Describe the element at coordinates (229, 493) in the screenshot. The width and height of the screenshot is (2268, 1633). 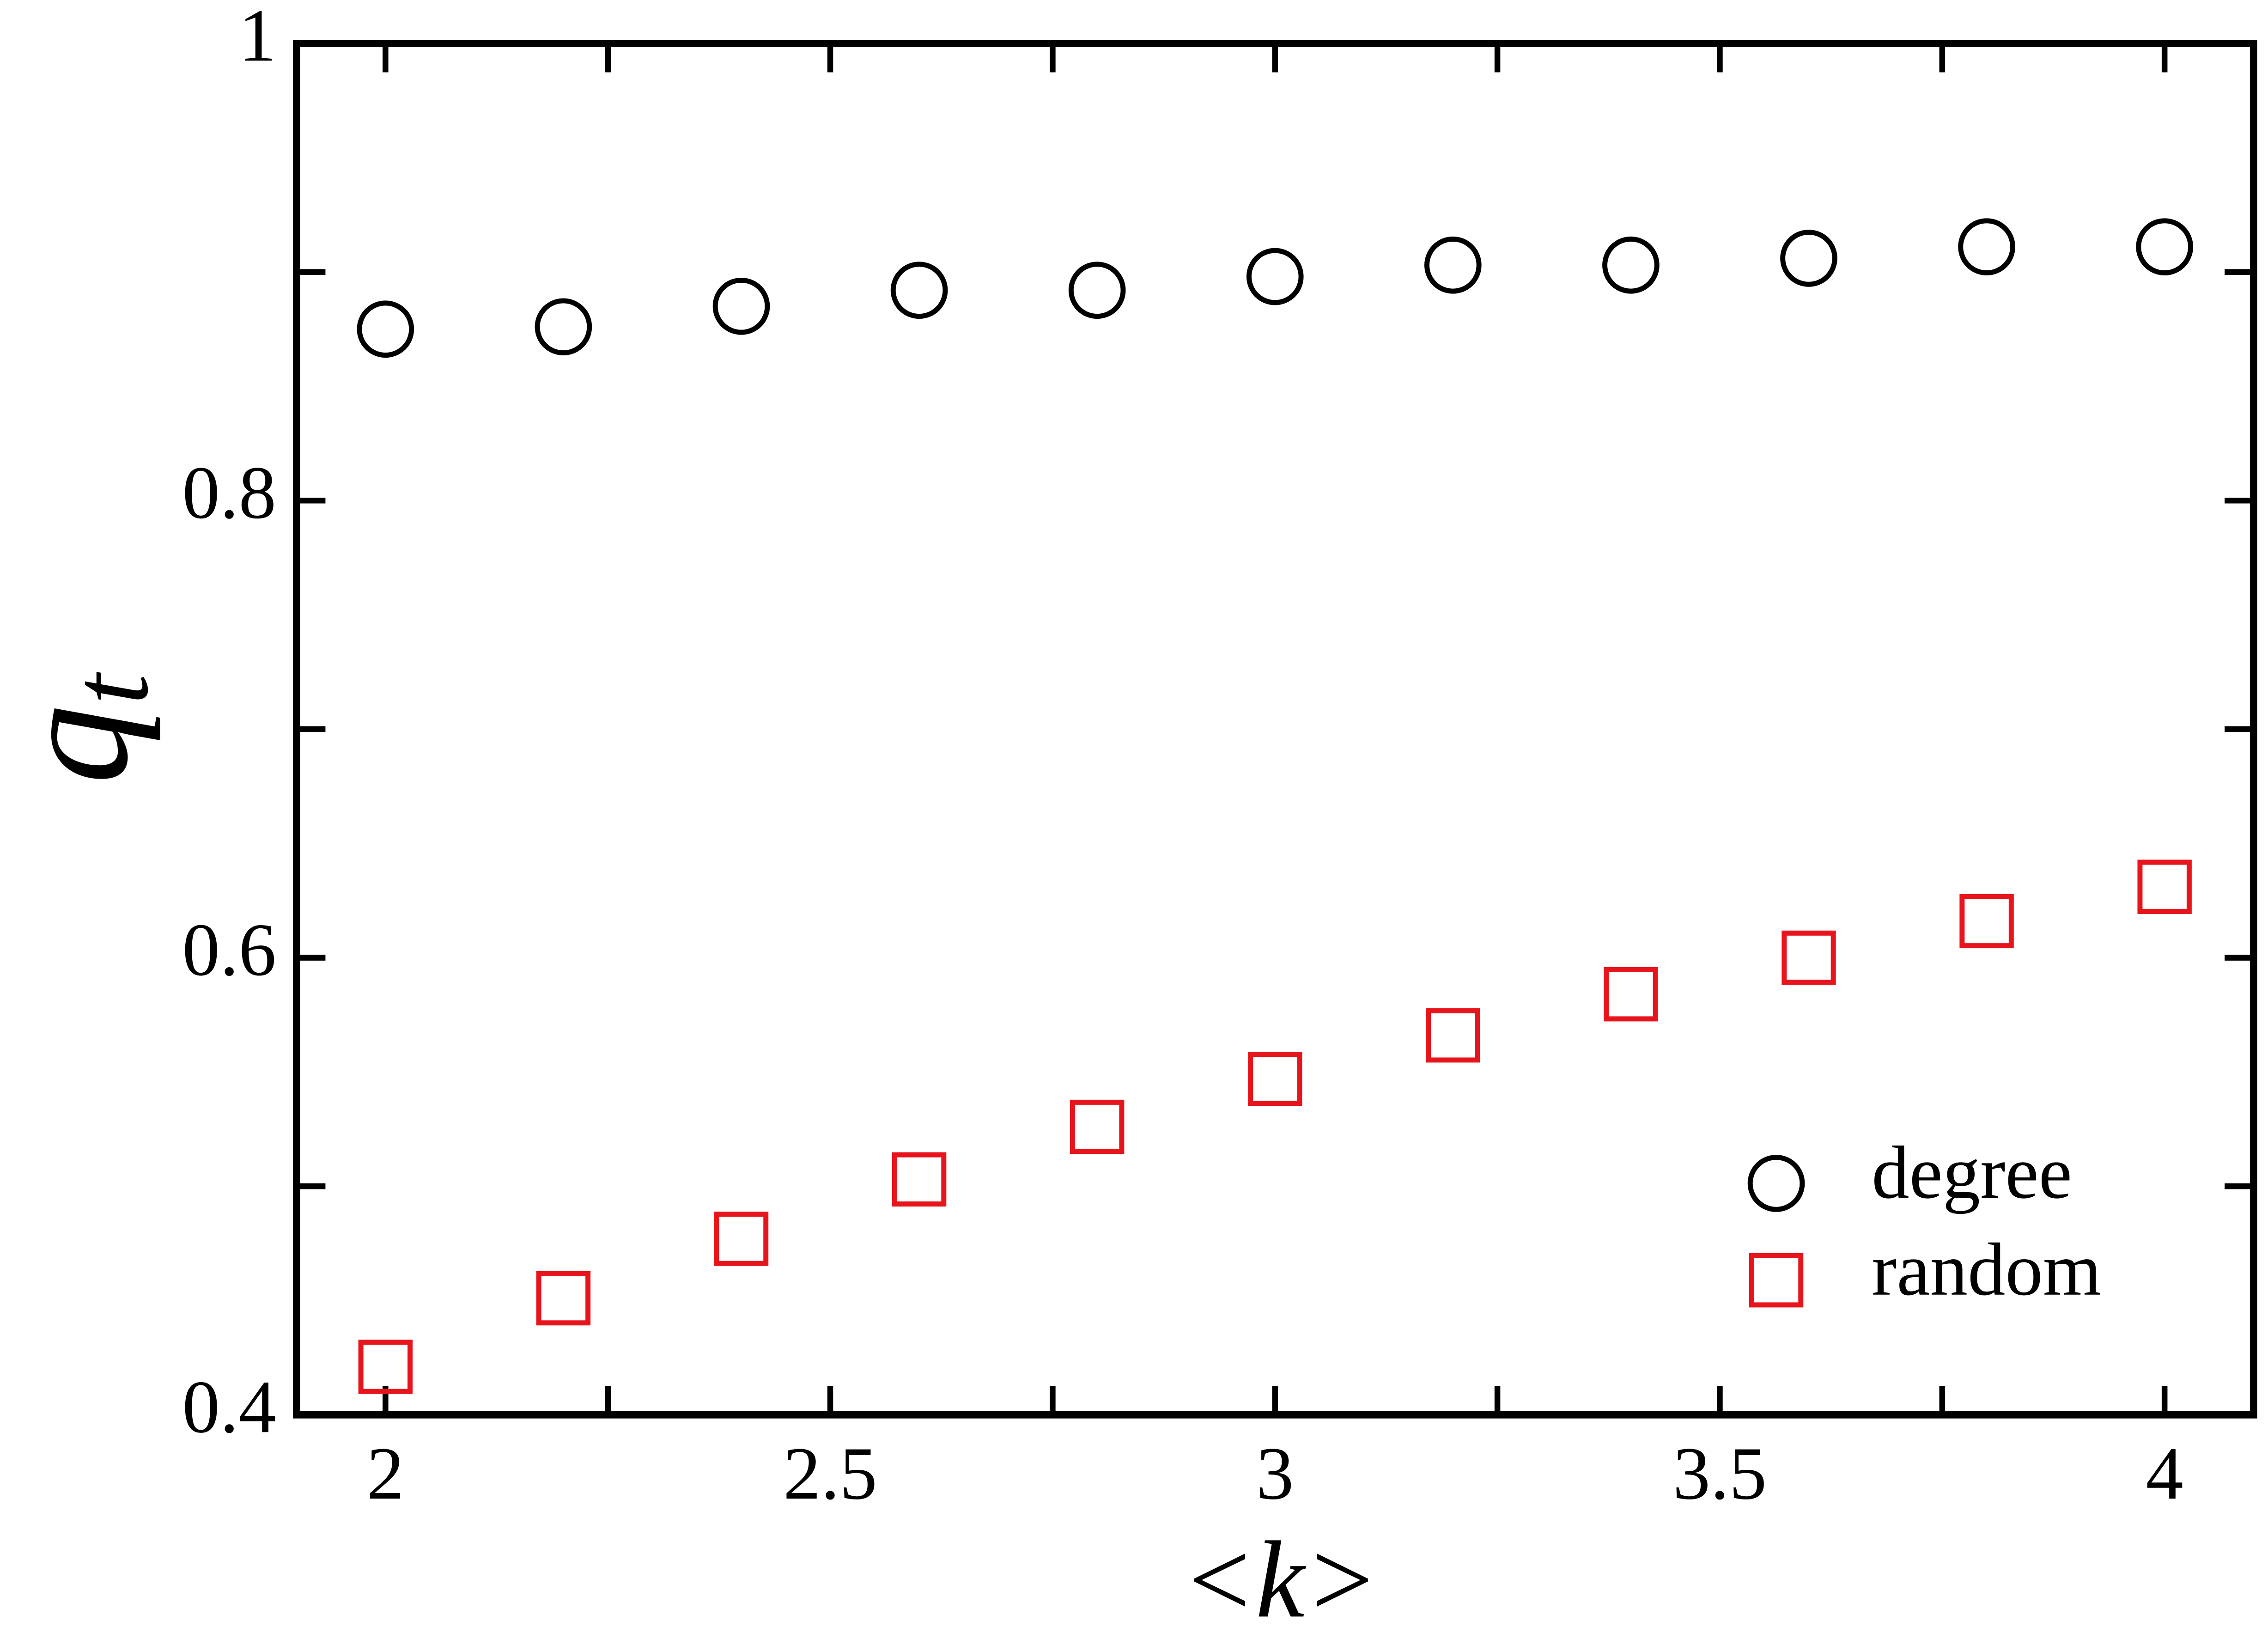
I see `y-tick-label: 0.8` at that location.